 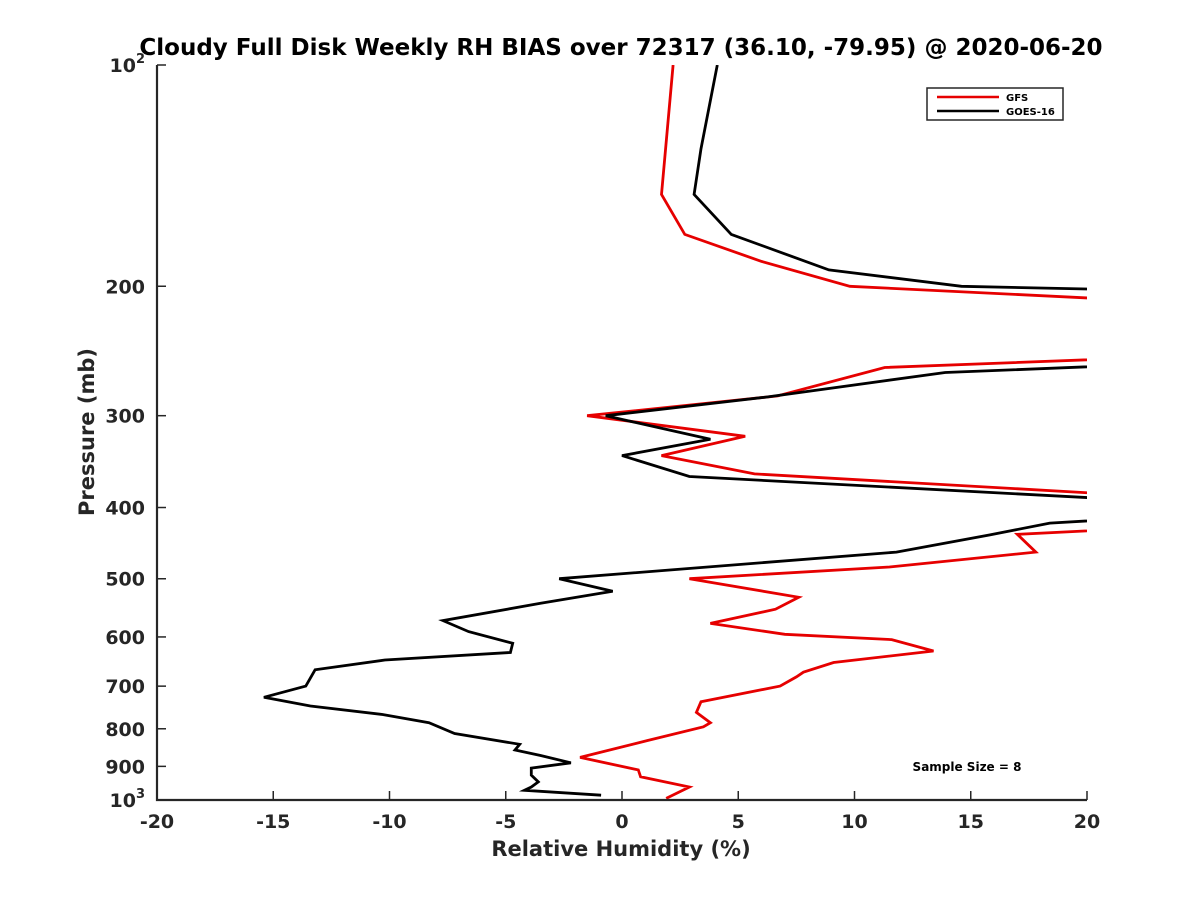 I want to click on legend-items: GFS GOES-16, so click(x=996, y=105).